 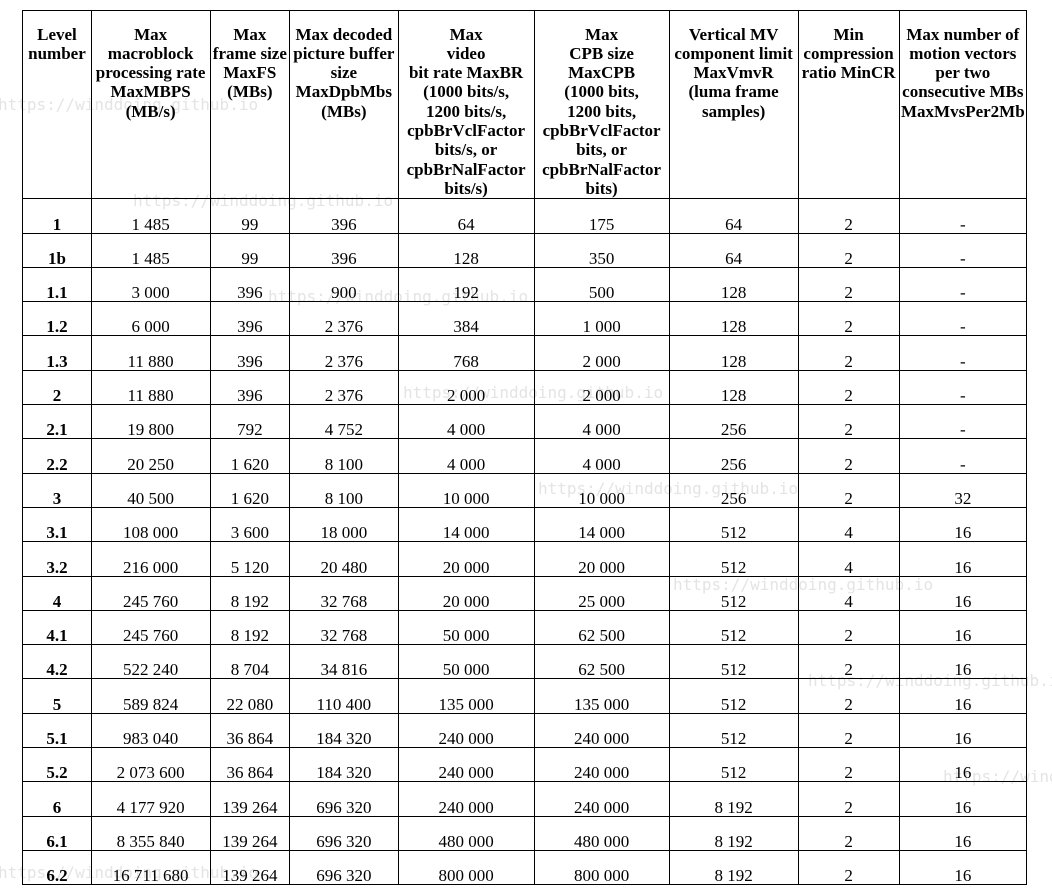 What do you see at coordinates (344, 422) in the screenshot?
I see `value-cell: 4 752` at bounding box center [344, 422].